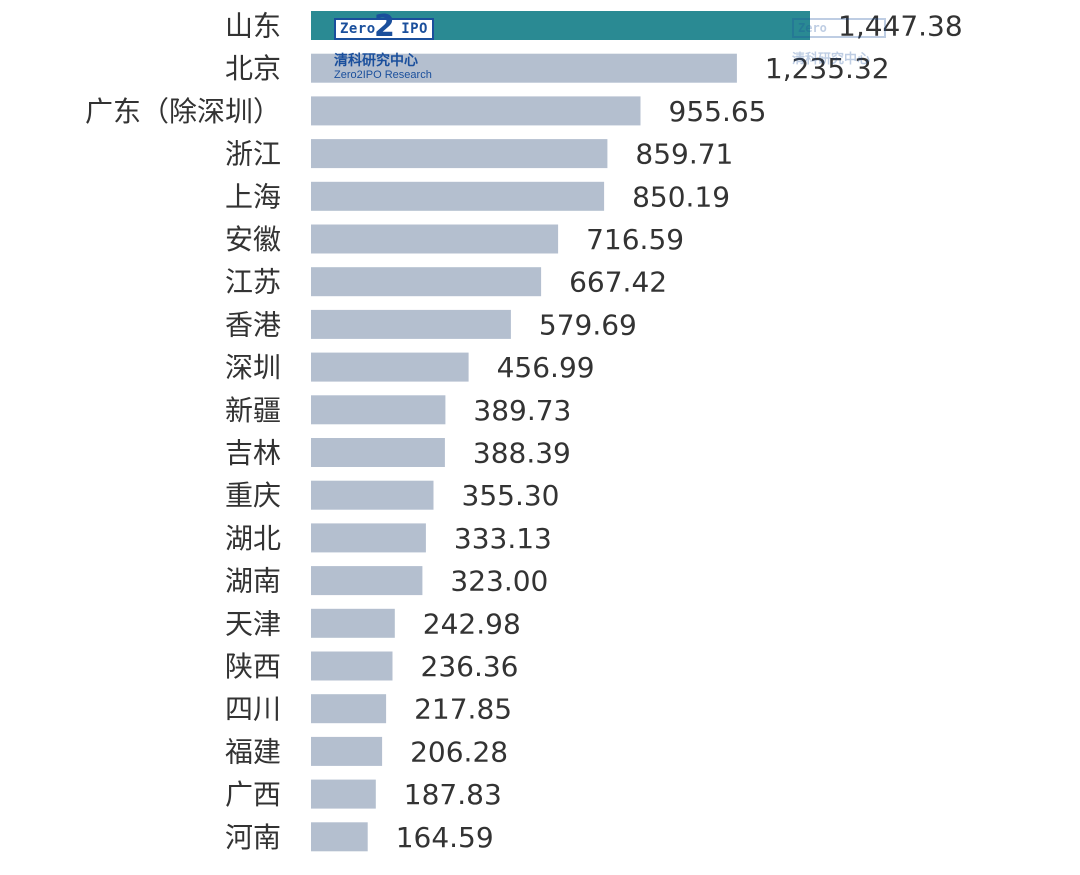  What do you see at coordinates (183, 111) in the screenshot?
I see `category-label-2: 广东（除深圳）` at bounding box center [183, 111].